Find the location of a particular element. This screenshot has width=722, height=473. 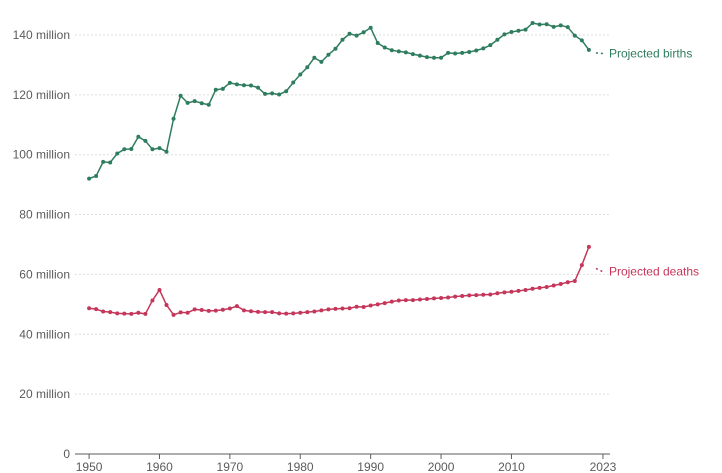

y-tick-label: 140 million is located at coordinates (41, 35).